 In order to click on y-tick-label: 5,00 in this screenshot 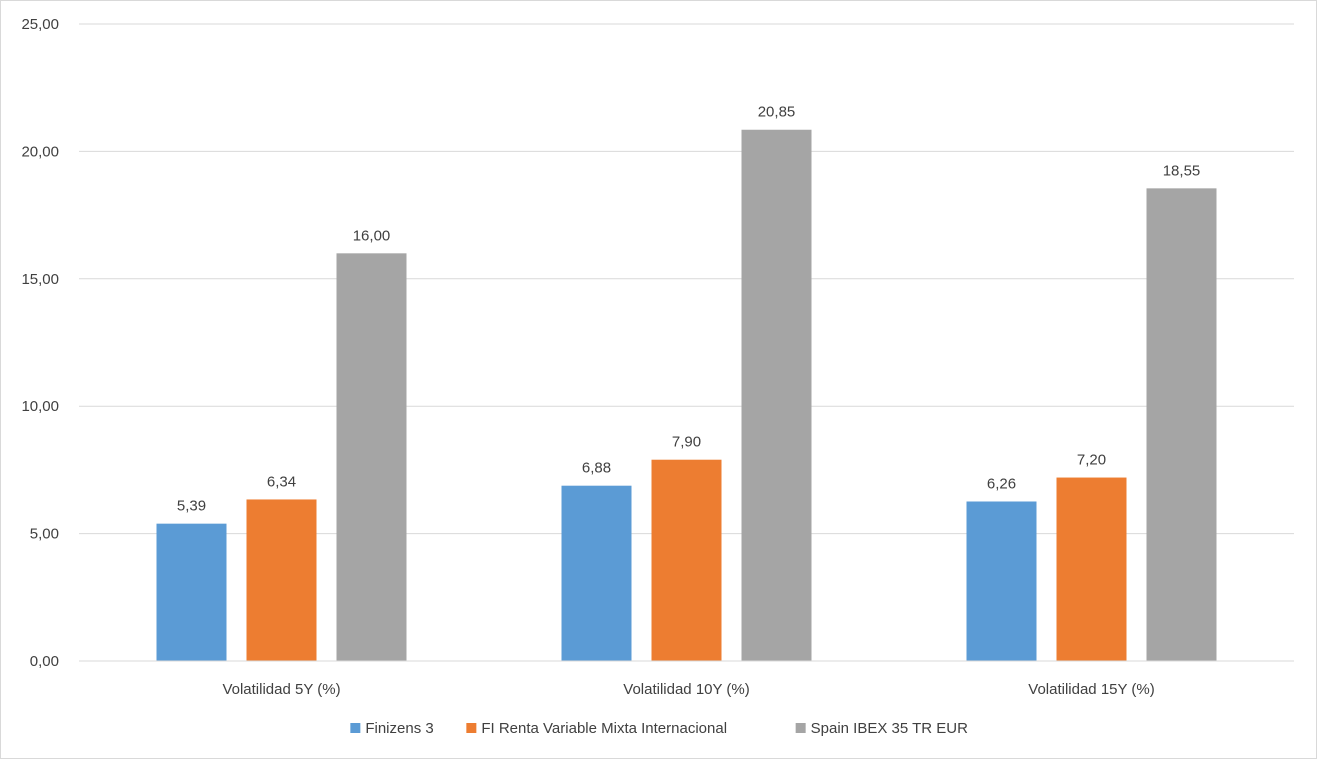, I will do `click(44, 534)`.